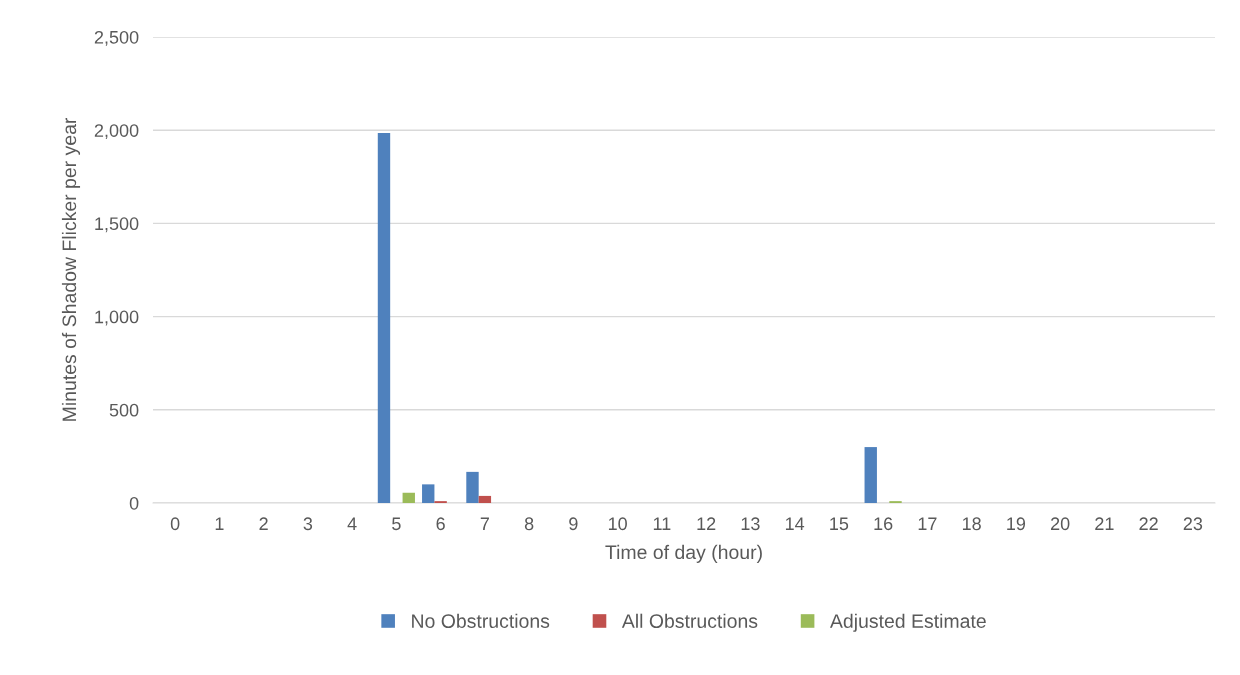 This screenshot has height=675, width=1240. Describe the element at coordinates (134, 503) in the screenshot. I see `y-tick-label: 0` at that location.